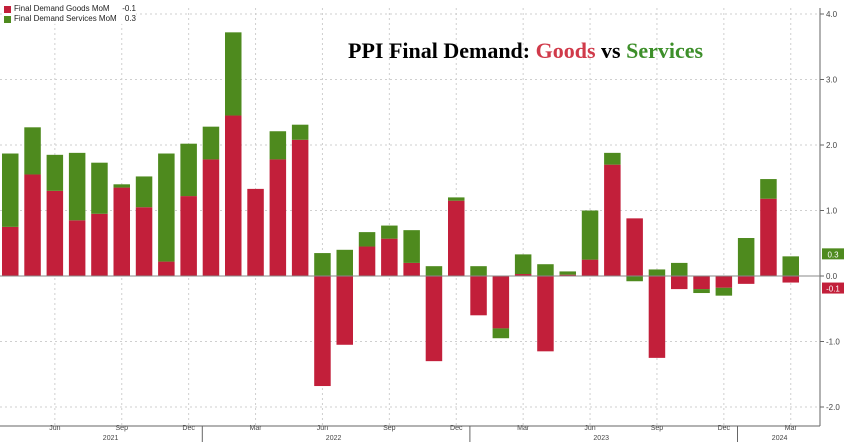 Image resolution: width=848 pixels, height=442 pixels. Describe the element at coordinates (833, 407) in the screenshot. I see `y-tick-label: -2.0` at that location.